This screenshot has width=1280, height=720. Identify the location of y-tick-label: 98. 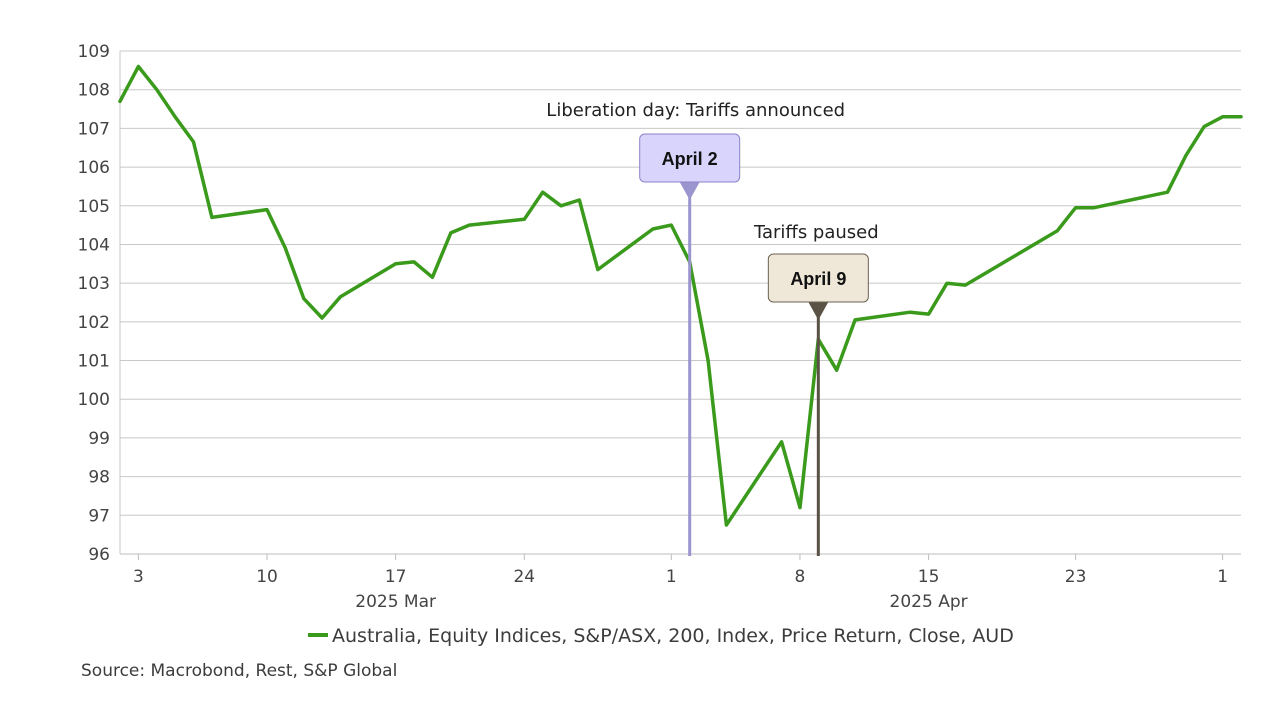
(99, 478).